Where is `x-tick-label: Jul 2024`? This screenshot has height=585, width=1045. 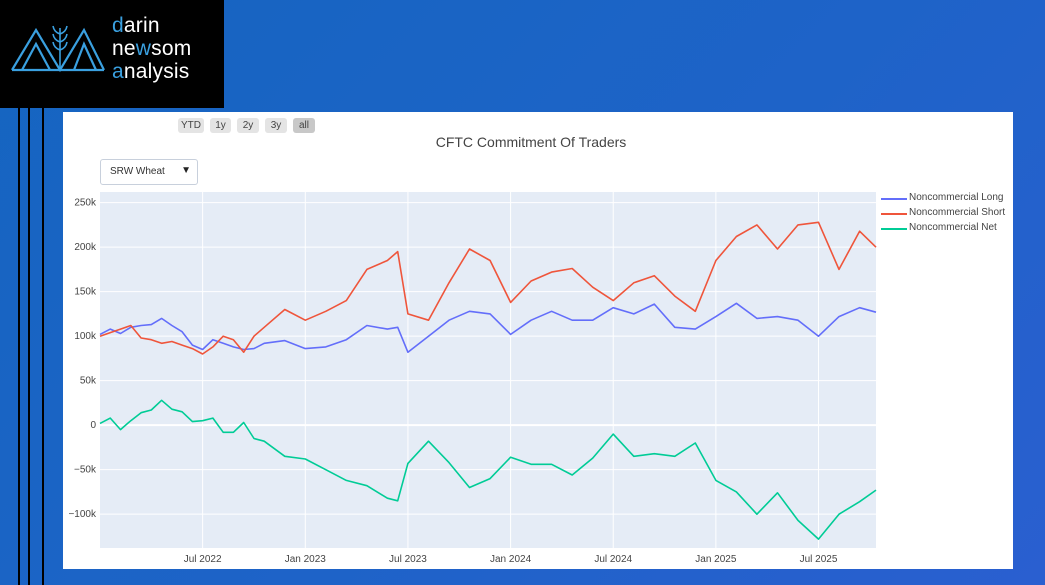
x-tick-label: Jul 2024 is located at coordinates (613, 559).